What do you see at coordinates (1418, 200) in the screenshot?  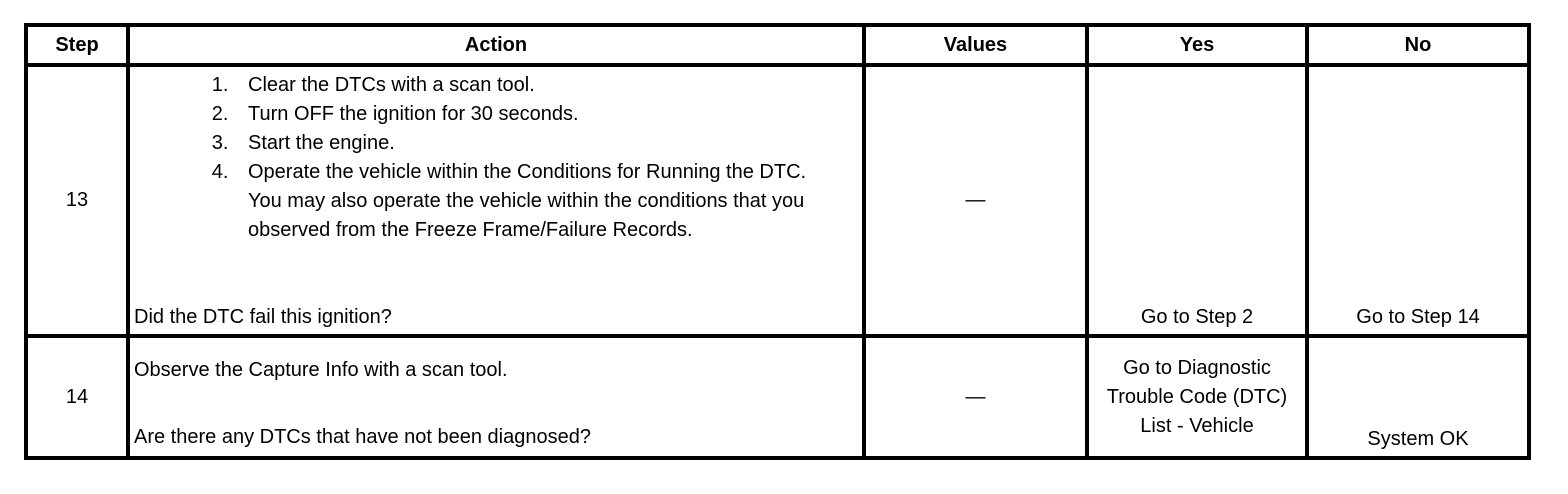 I see `no-cell: Go to Step 14` at bounding box center [1418, 200].